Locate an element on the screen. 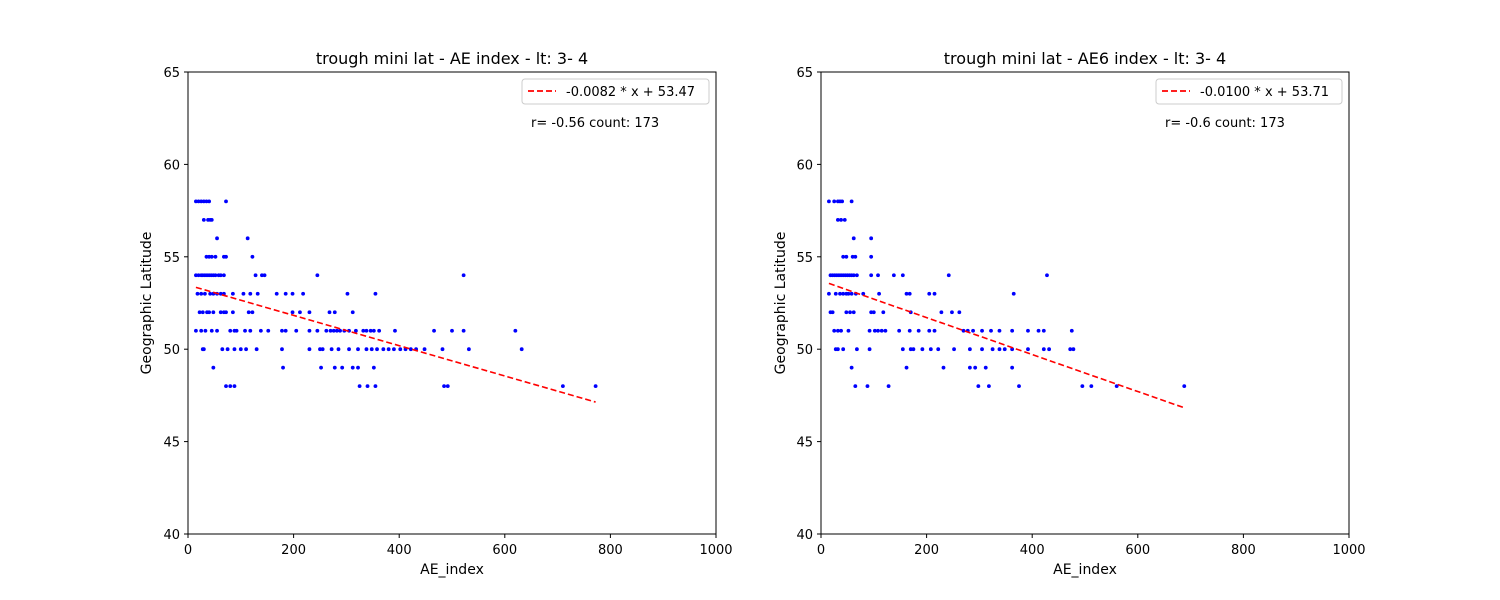 This screenshot has width=1500, height=600. legend: -0.0082 * x + 53.47 is located at coordinates (615, 91).